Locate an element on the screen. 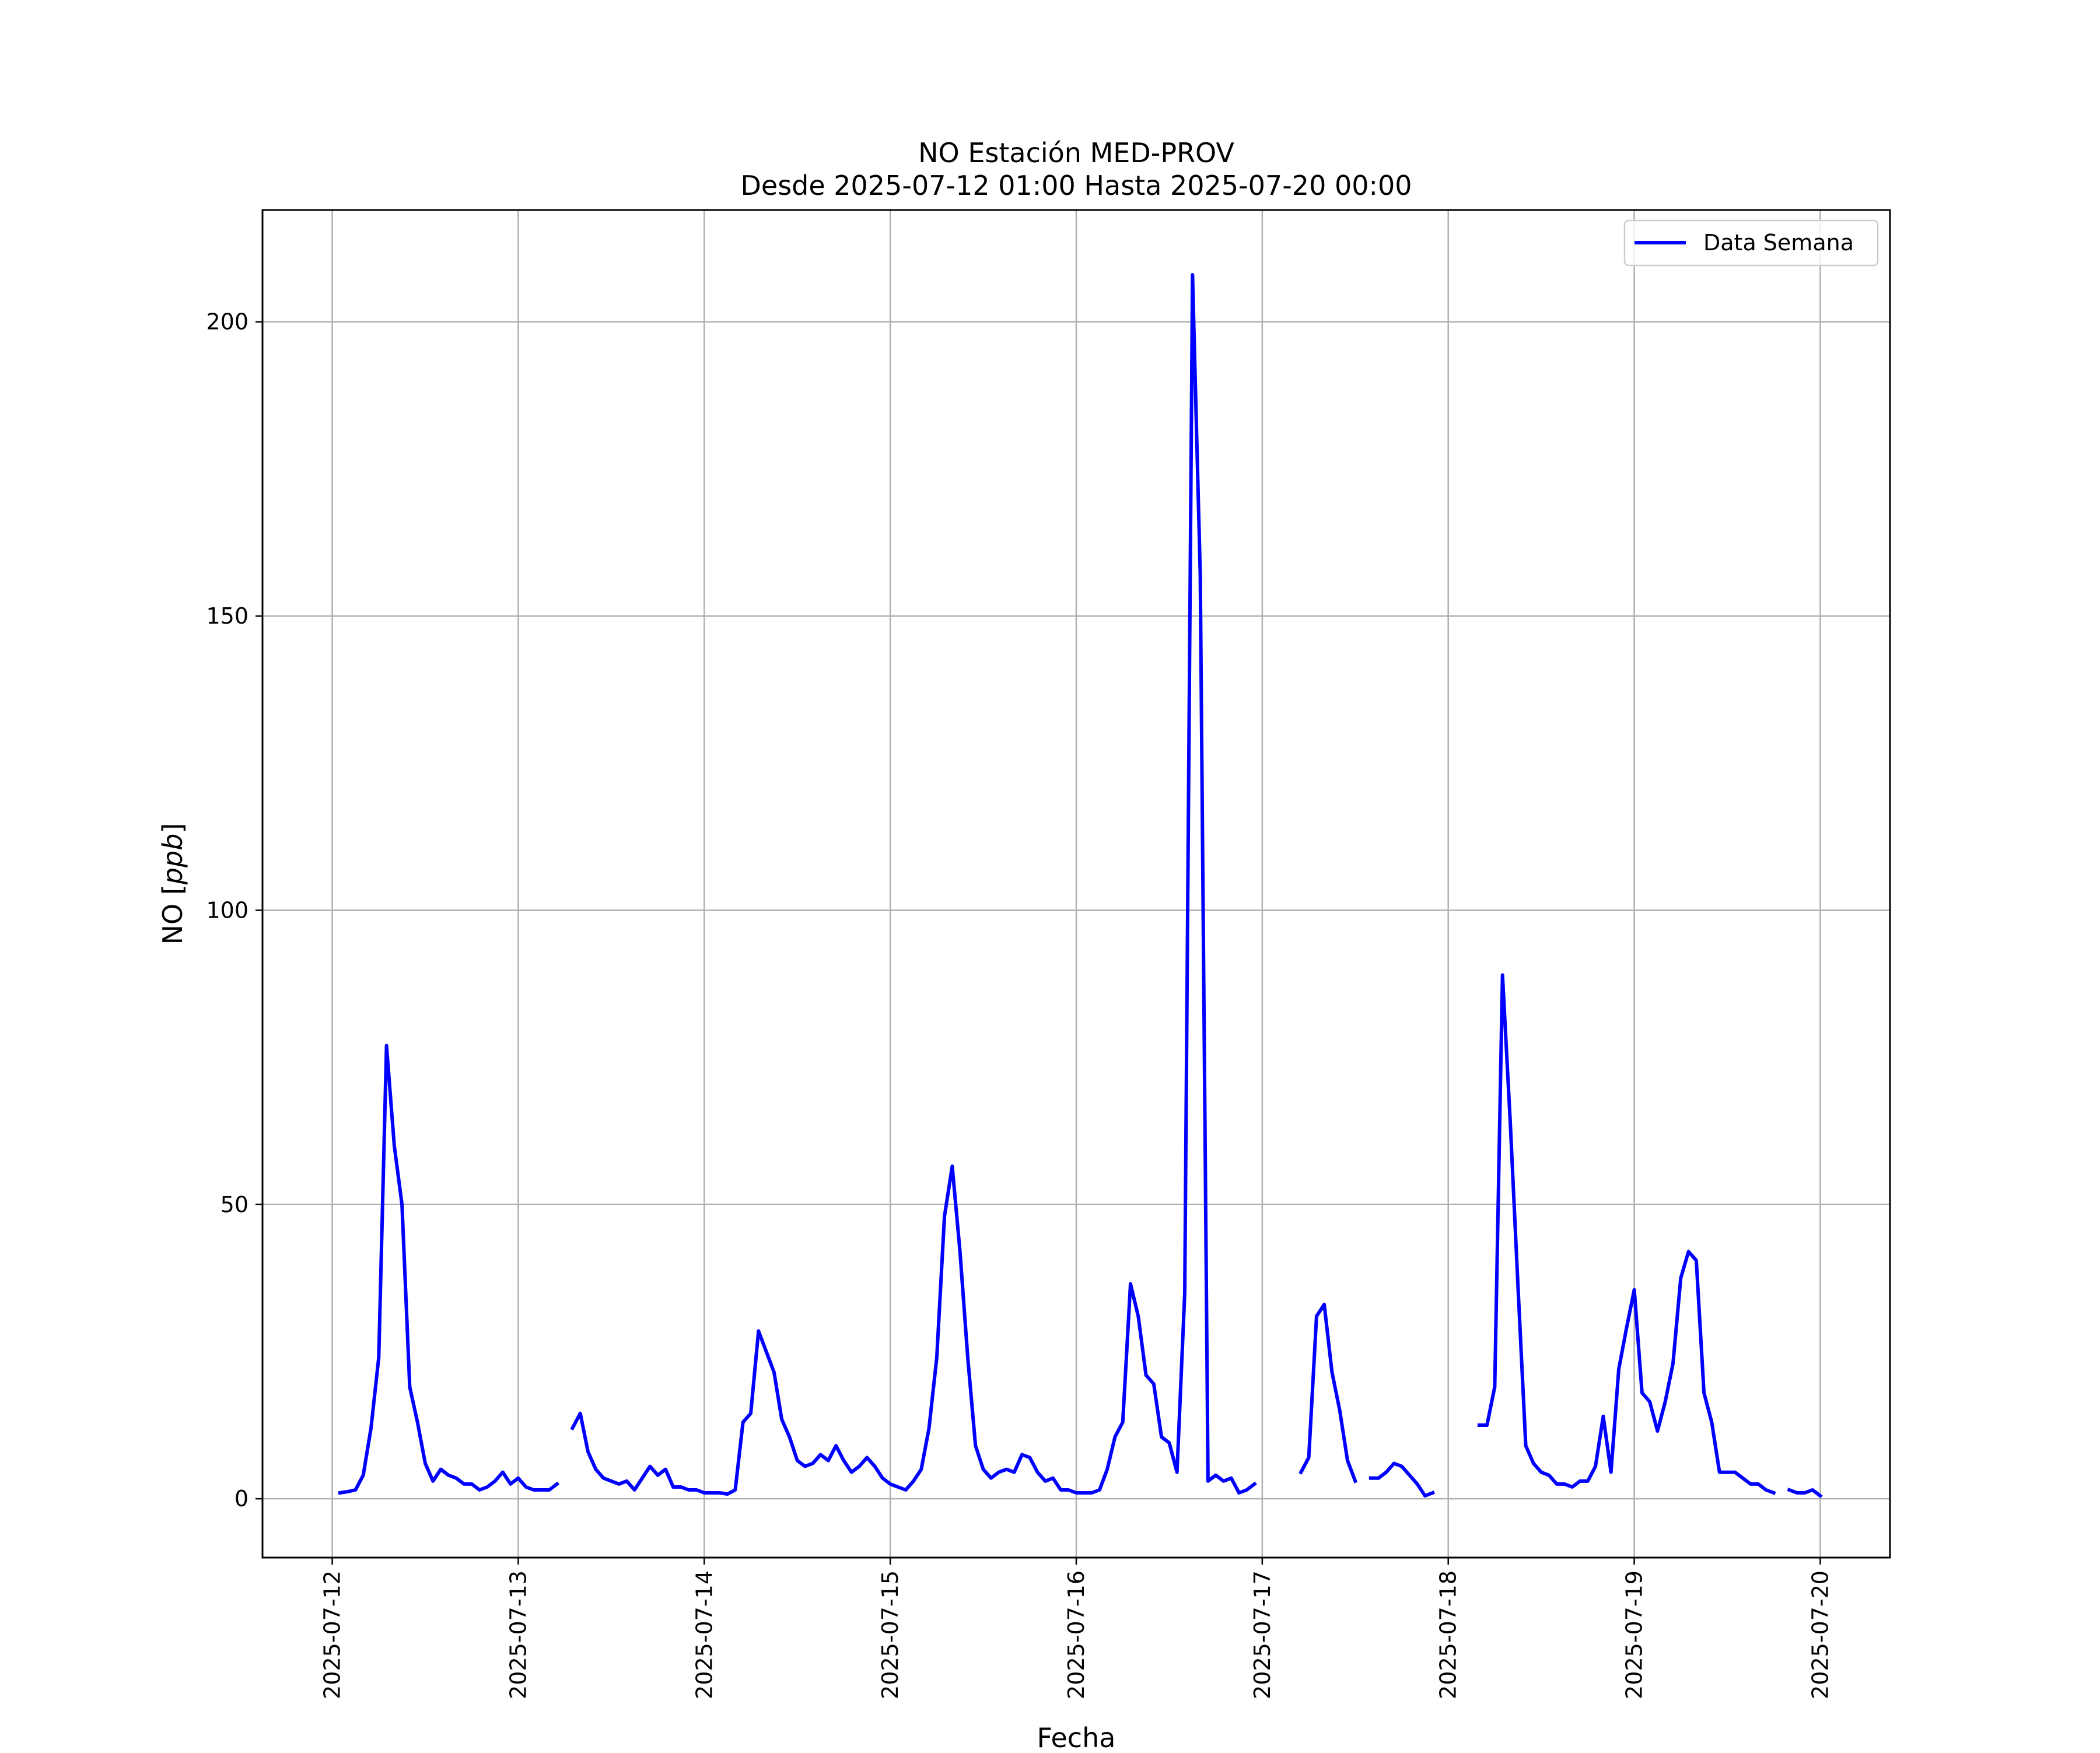  x-tick-label: 2025-07-15 is located at coordinates (890, 1634).